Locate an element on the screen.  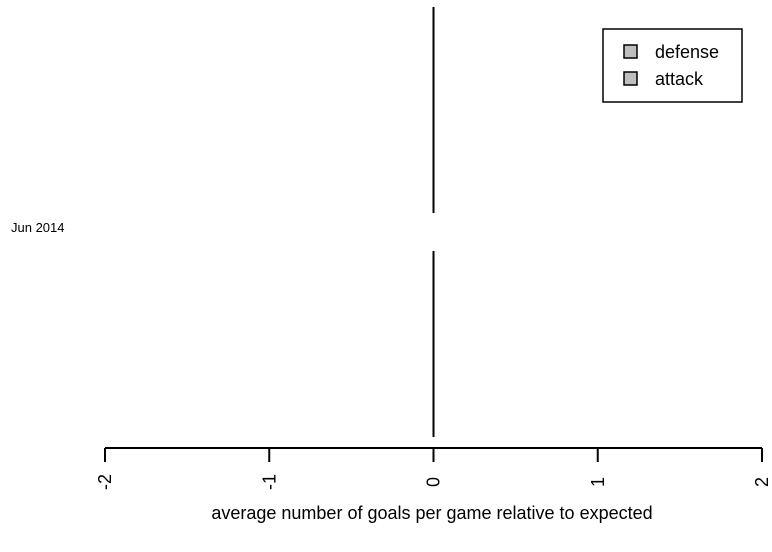
x-tick-label: 0 is located at coordinates (434, 482).